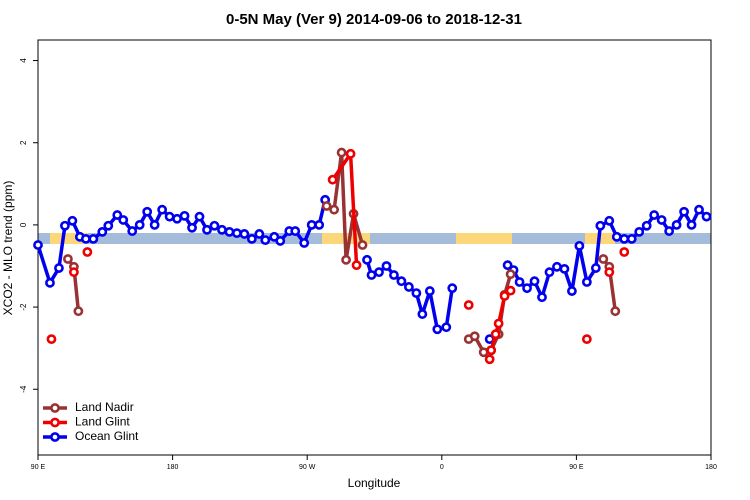 The image size is (750, 500). I want to click on legend-label: Land Nadir, so click(104, 407).